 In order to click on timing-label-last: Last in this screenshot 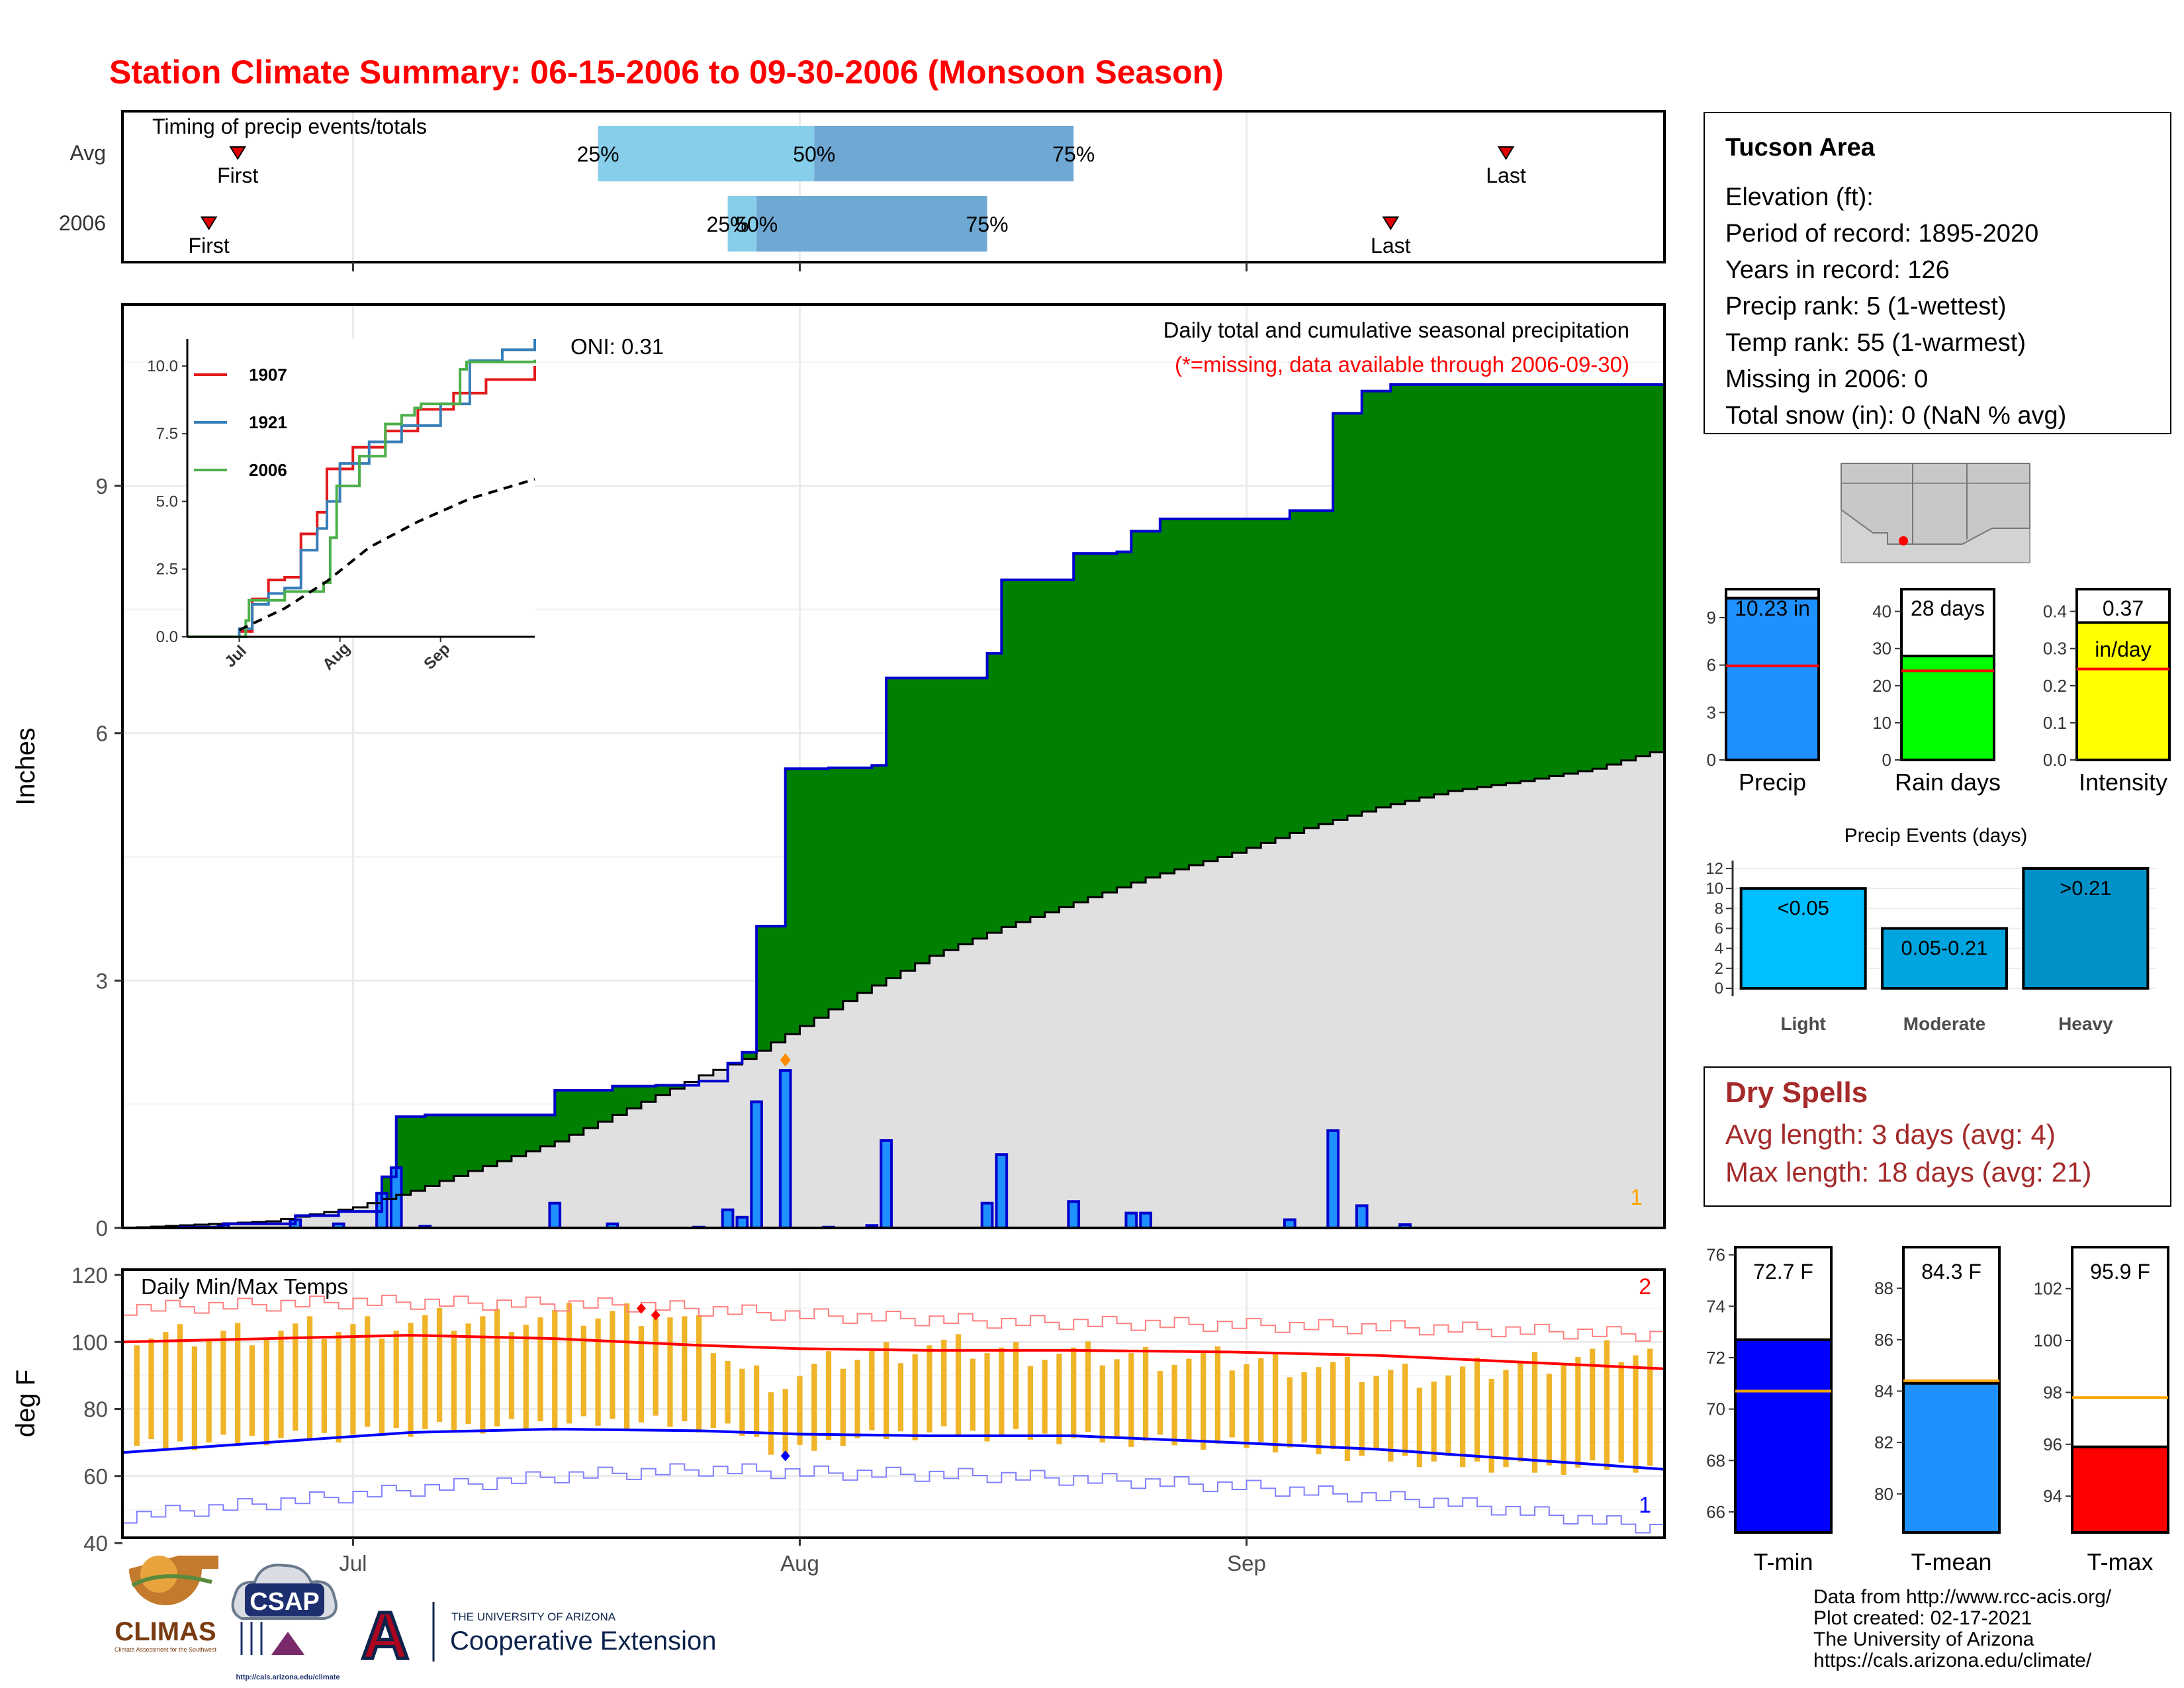, I will do `click(1391, 246)`.